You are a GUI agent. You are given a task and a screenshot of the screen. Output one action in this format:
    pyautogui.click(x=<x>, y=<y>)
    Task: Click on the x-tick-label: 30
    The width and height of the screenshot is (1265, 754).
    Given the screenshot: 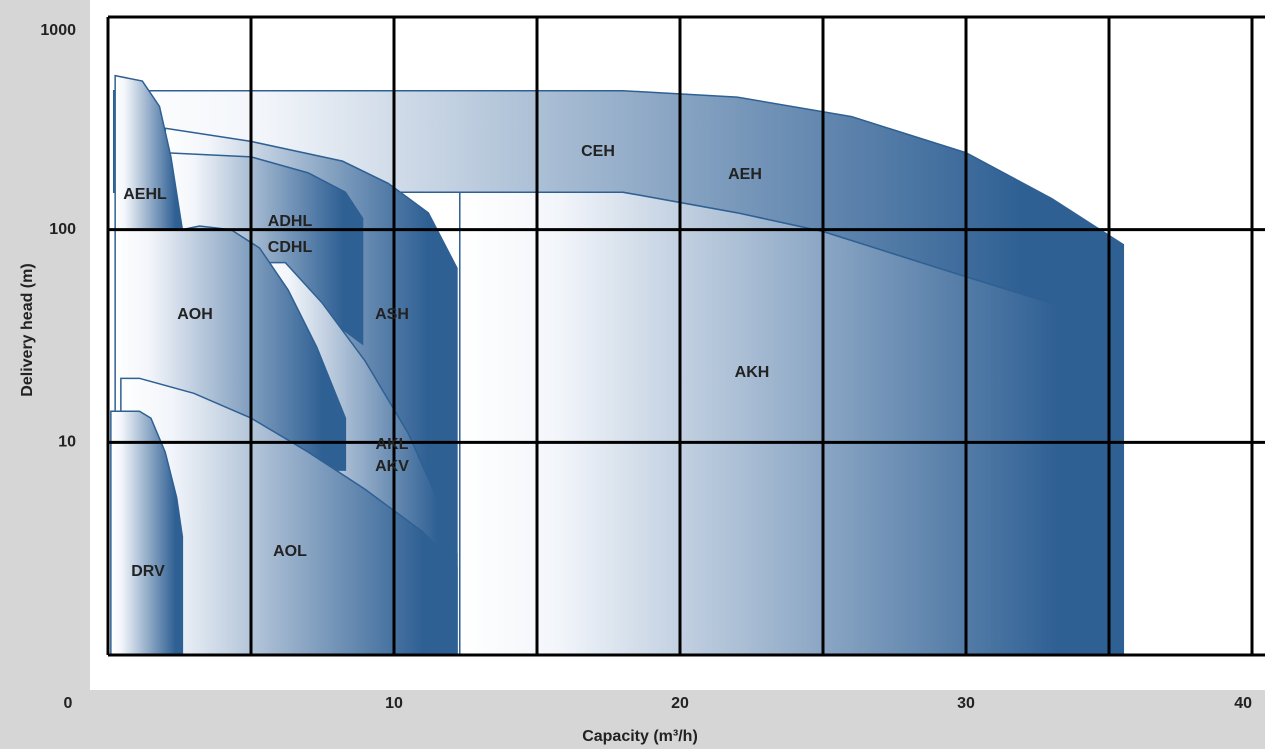 What is the action you would take?
    pyautogui.click(x=966, y=703)
    